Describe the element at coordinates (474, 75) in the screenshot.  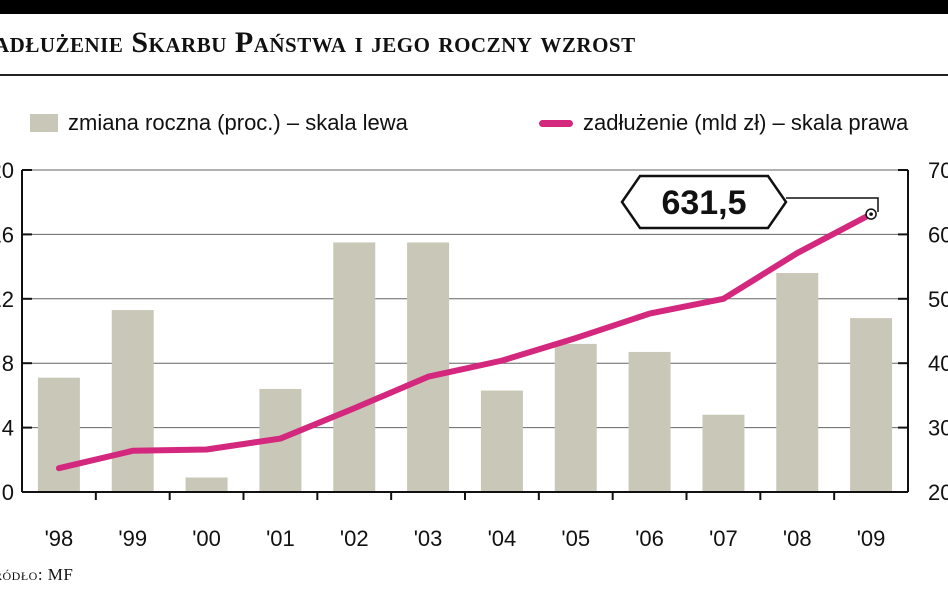
I see `title-rule` at that location.